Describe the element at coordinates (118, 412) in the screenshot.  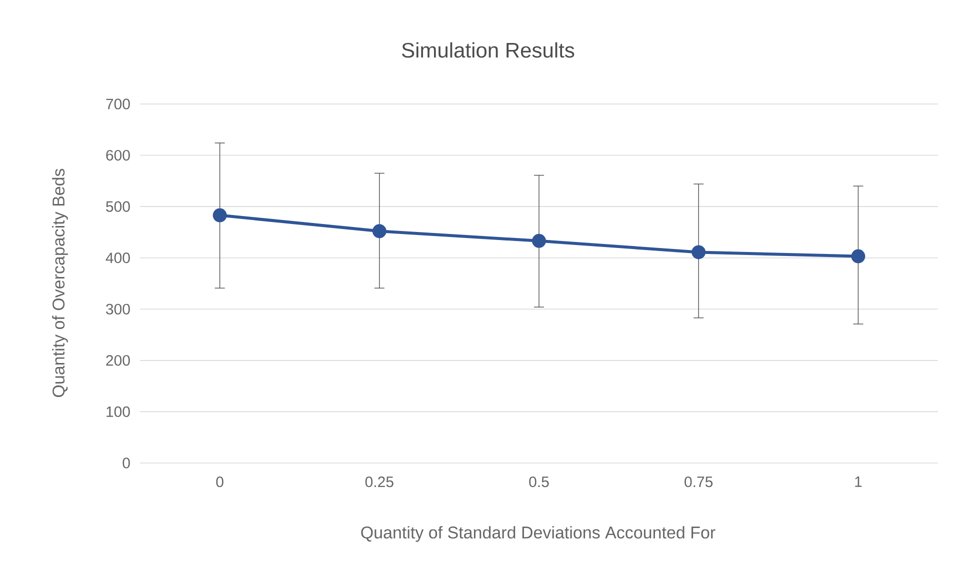
I see `y-tick-label: 100` at that location.